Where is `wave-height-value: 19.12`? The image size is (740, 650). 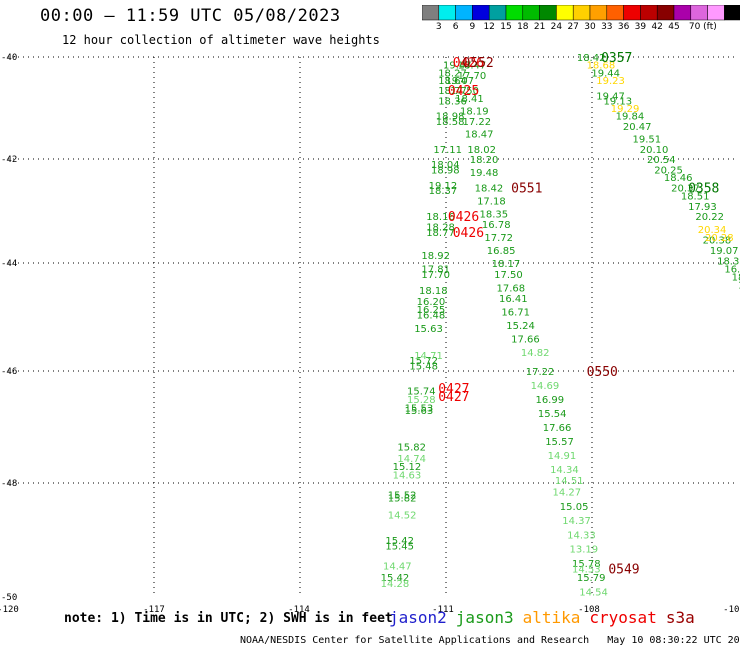
wave-height-value: 19.12 is located at coordinates (443, 186).